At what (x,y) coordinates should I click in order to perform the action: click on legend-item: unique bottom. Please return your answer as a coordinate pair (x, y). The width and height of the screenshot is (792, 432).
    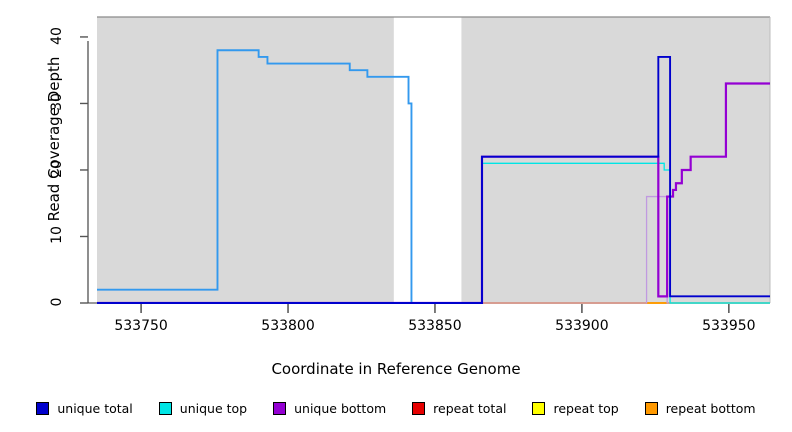
    Looking at the image, I should click on (329, 408).